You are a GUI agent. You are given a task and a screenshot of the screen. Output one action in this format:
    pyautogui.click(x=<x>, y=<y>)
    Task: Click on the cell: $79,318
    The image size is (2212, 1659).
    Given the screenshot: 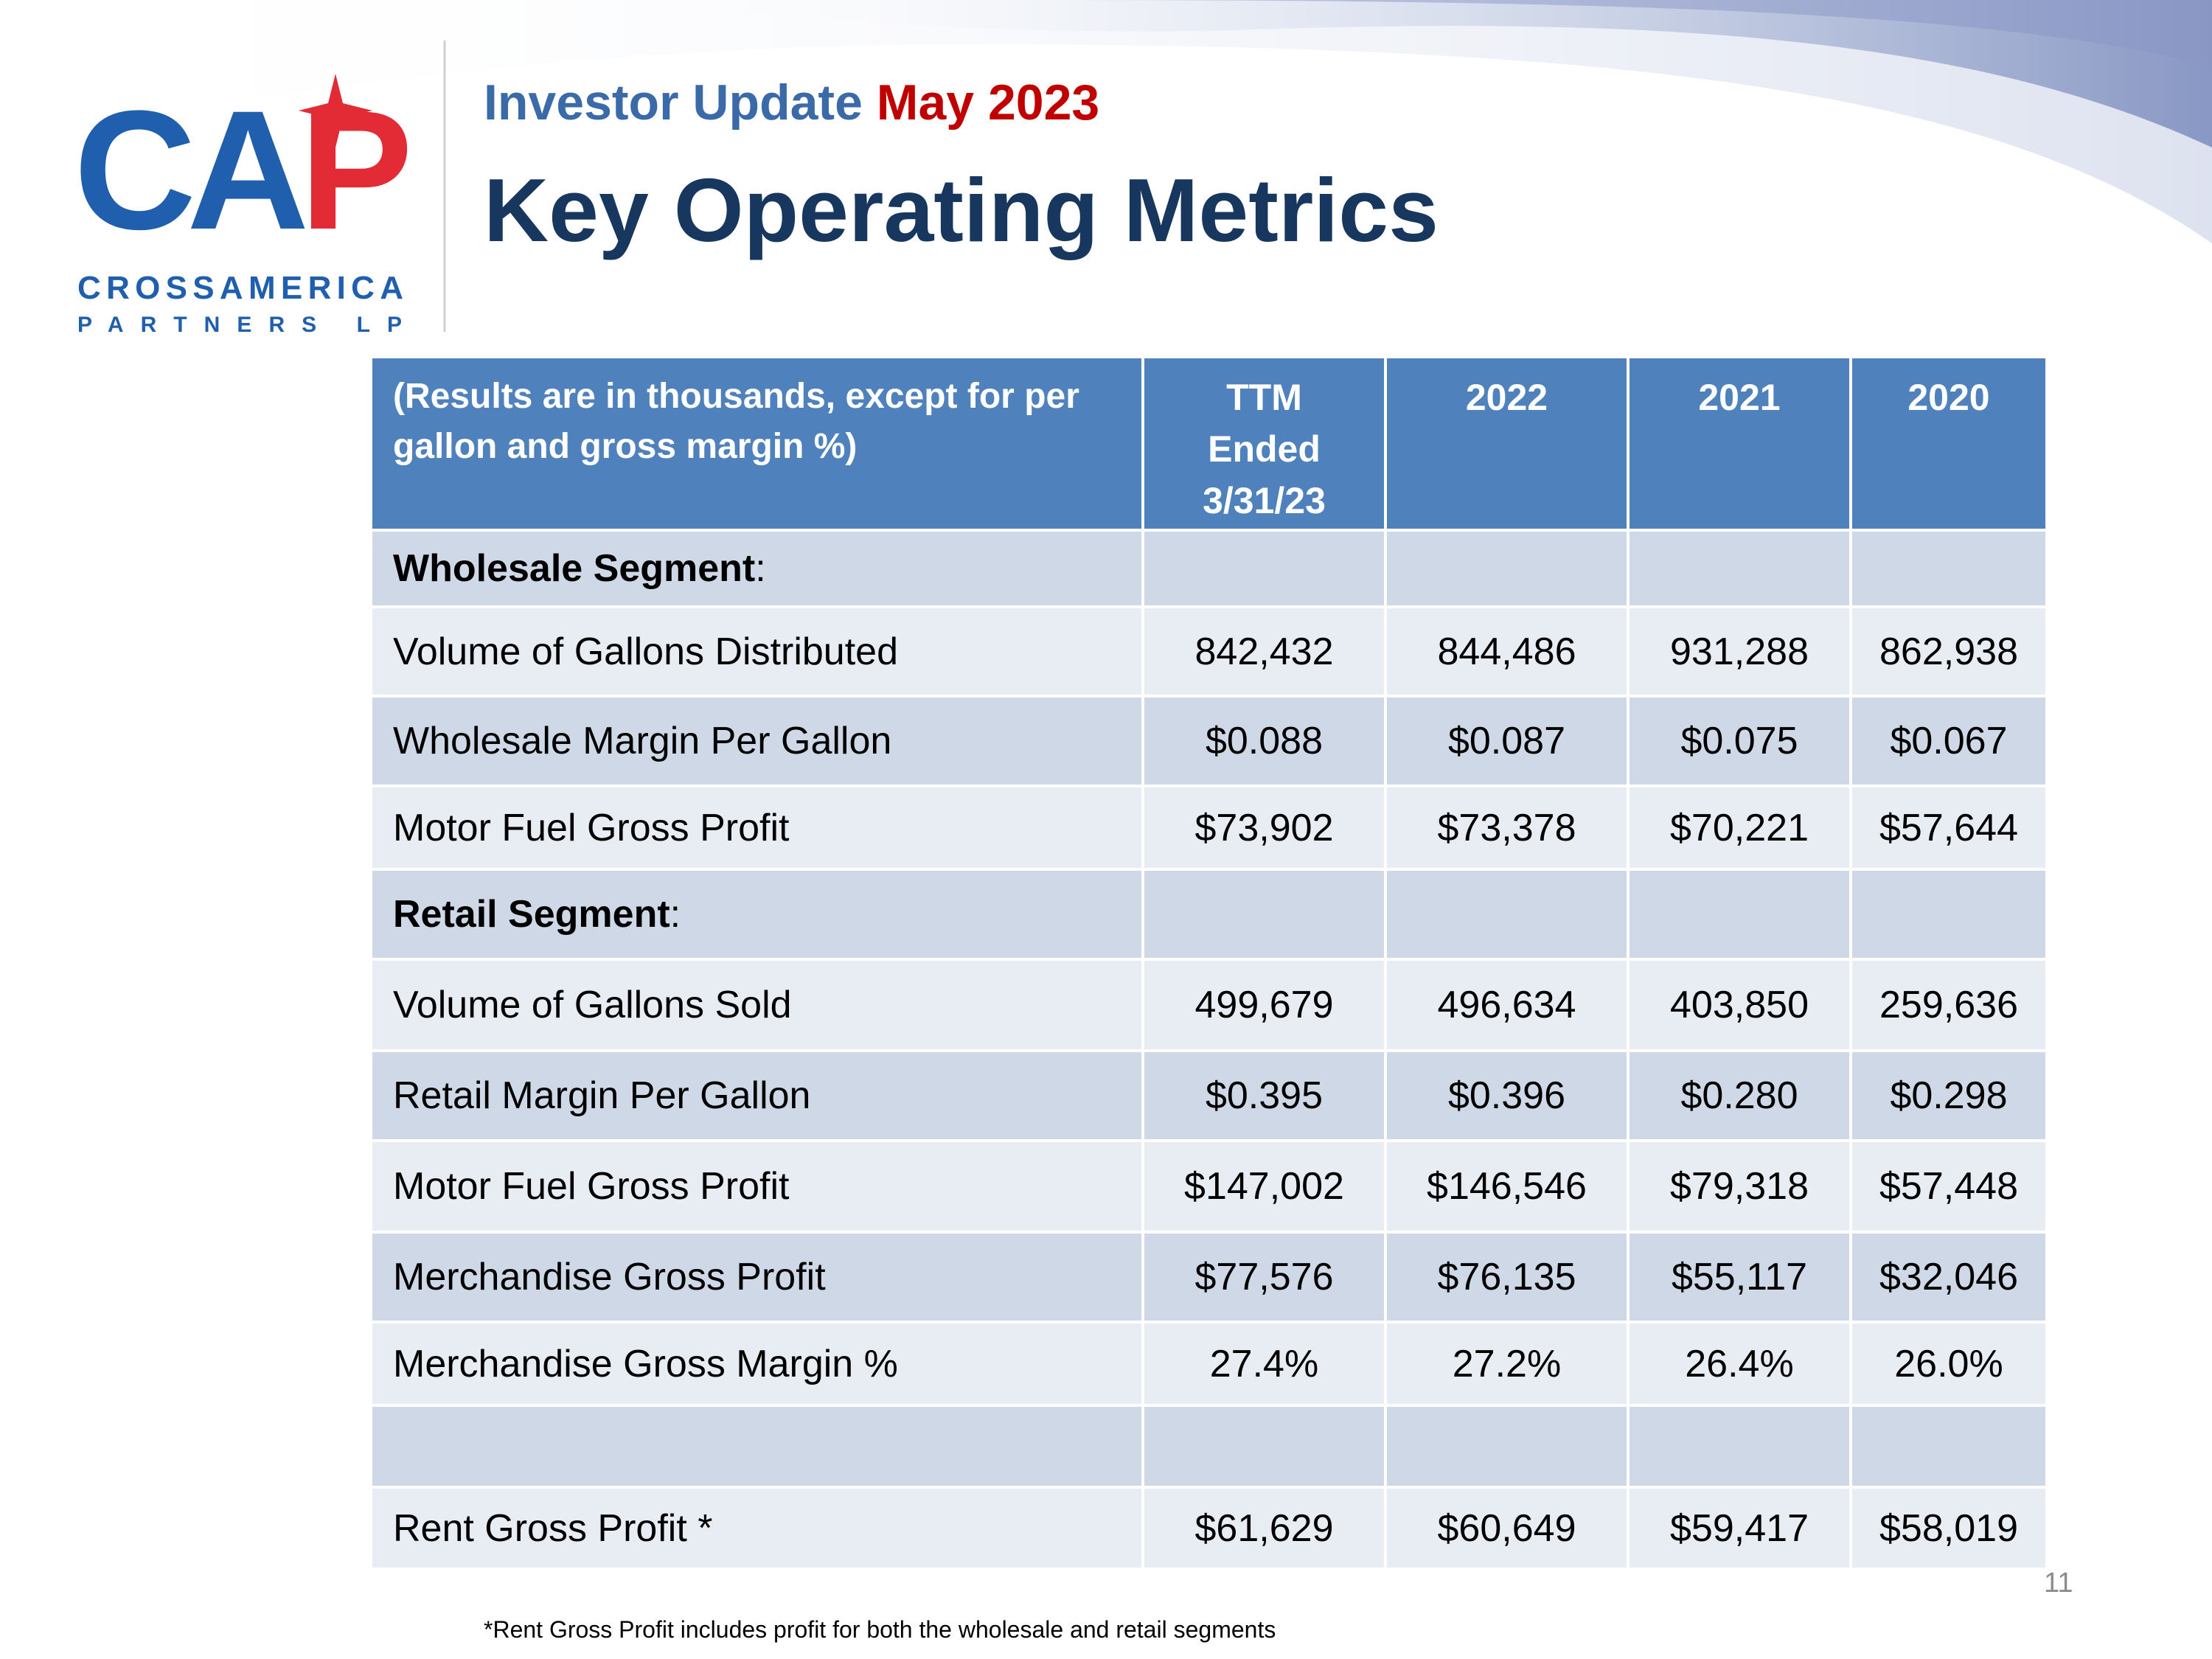 What is the action you would take?
    pyautogui.click(x=1739, y=1186)
    